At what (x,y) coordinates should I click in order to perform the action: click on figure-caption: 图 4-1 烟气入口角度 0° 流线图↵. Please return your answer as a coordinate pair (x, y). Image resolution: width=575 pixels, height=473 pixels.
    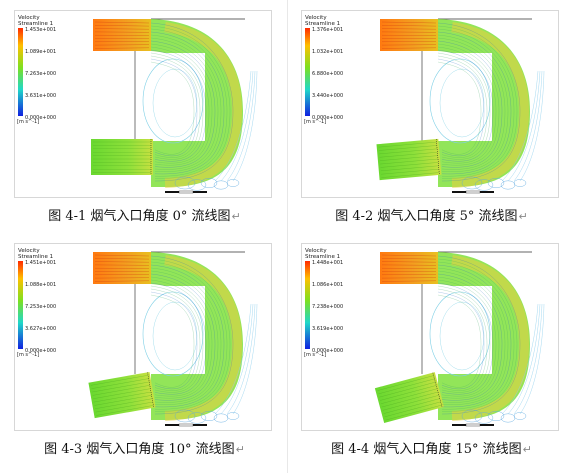
    Looking at the image, I should click on (144, 214).